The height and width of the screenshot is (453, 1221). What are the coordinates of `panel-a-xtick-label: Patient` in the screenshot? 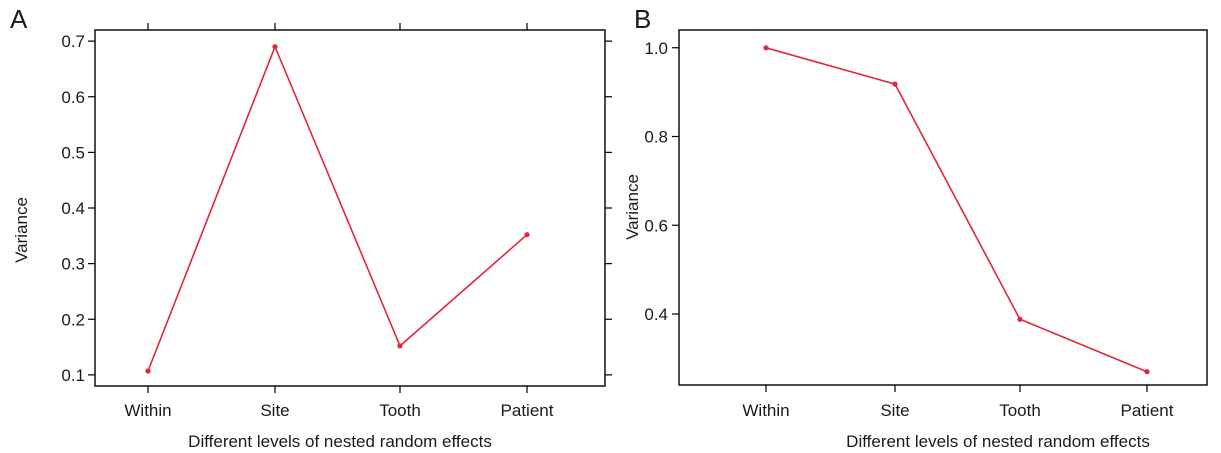 It's located at (527, 410).